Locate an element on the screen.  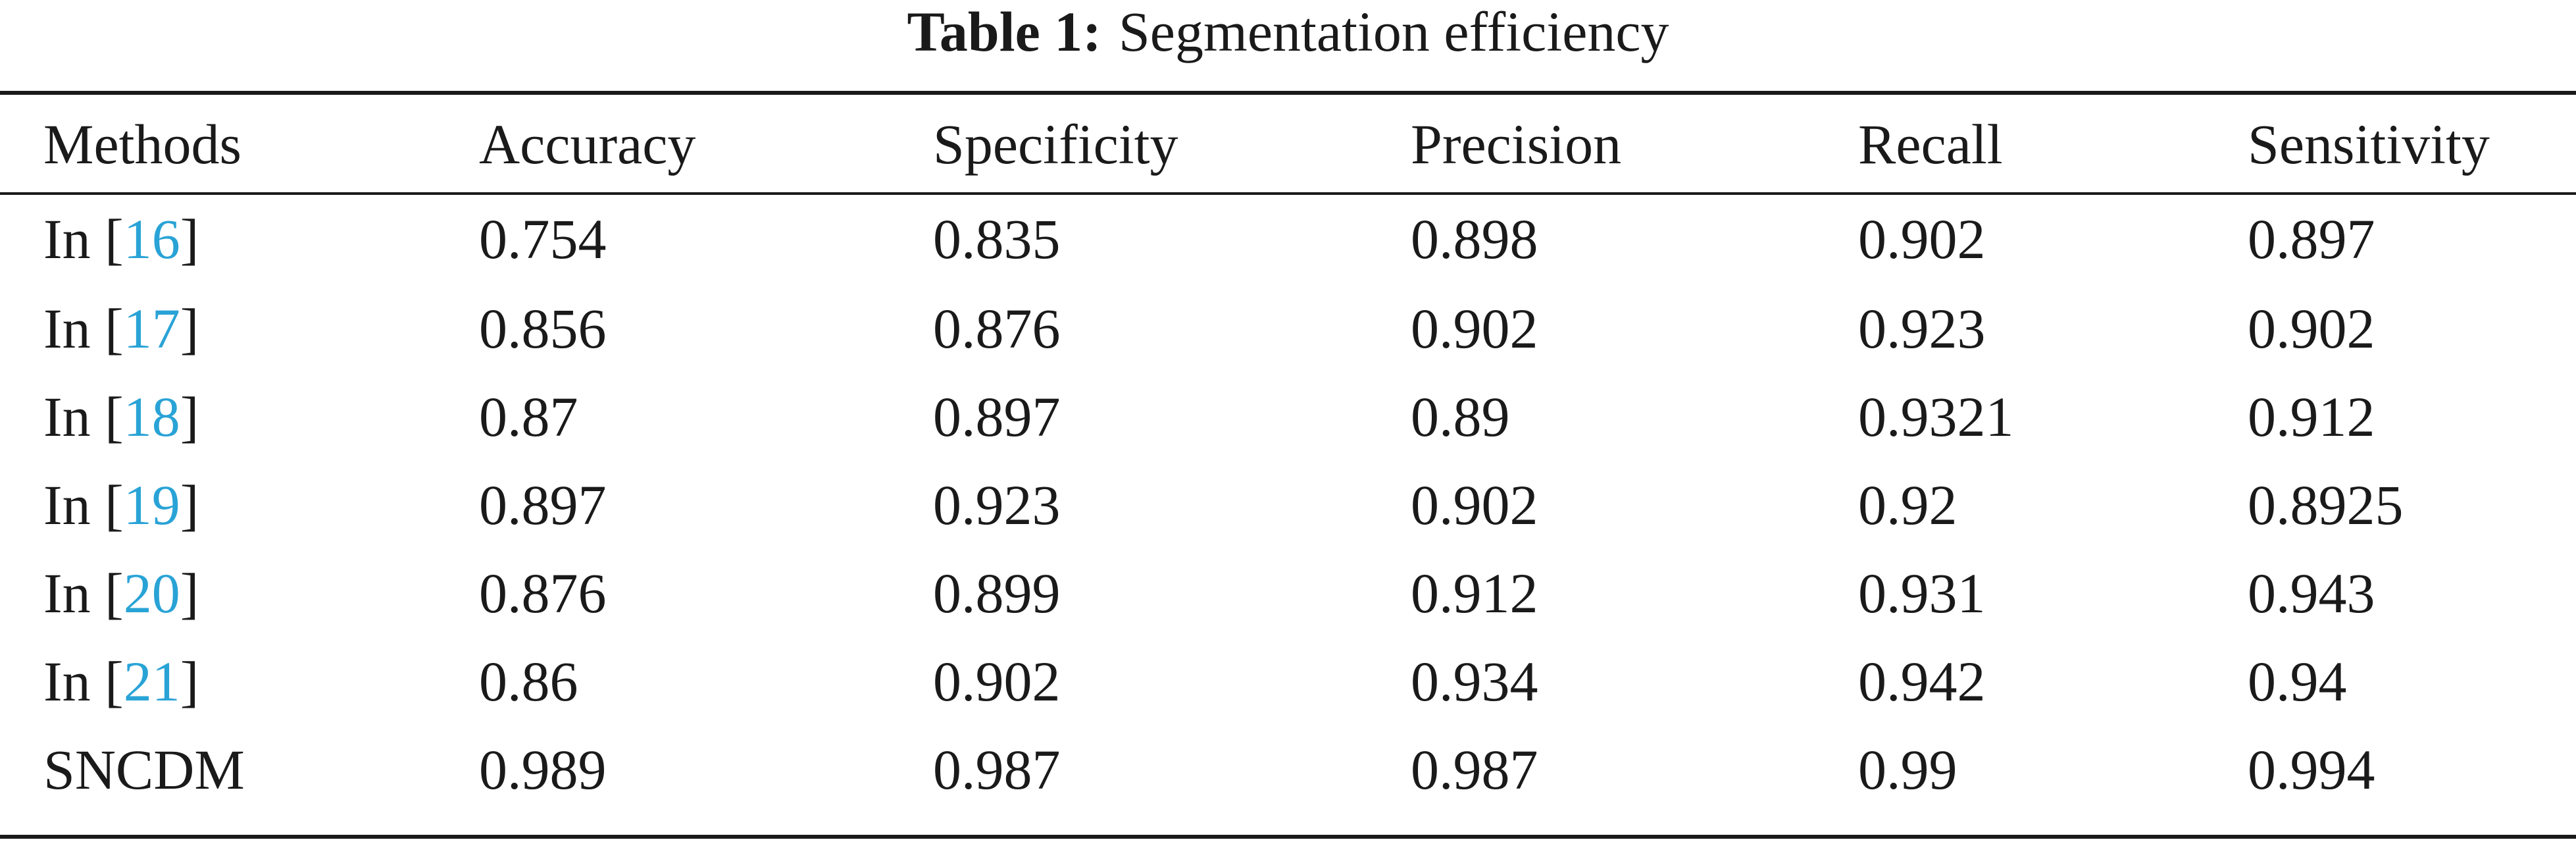
method-cell: In [20] is located at coordinates (239, 593).